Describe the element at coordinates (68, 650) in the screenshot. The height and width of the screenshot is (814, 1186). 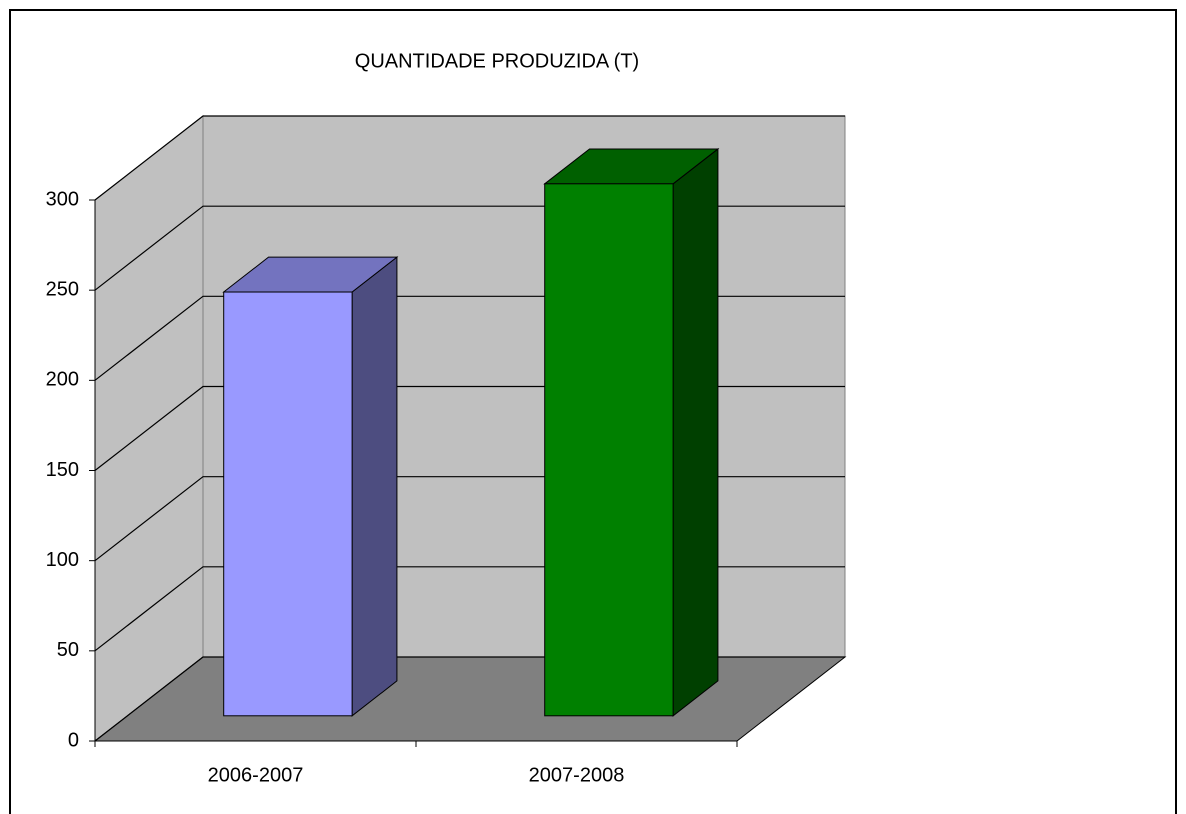
I see `y-tick-label: 50` at that location.